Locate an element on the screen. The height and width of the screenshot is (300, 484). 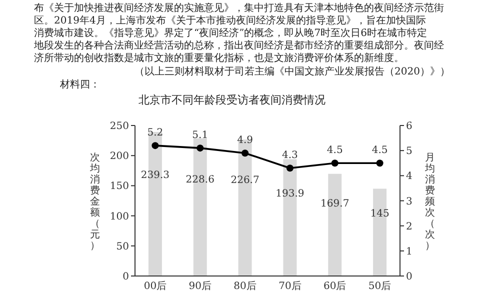
x-tick-label: 00后 is located at coordinates (155, 286).